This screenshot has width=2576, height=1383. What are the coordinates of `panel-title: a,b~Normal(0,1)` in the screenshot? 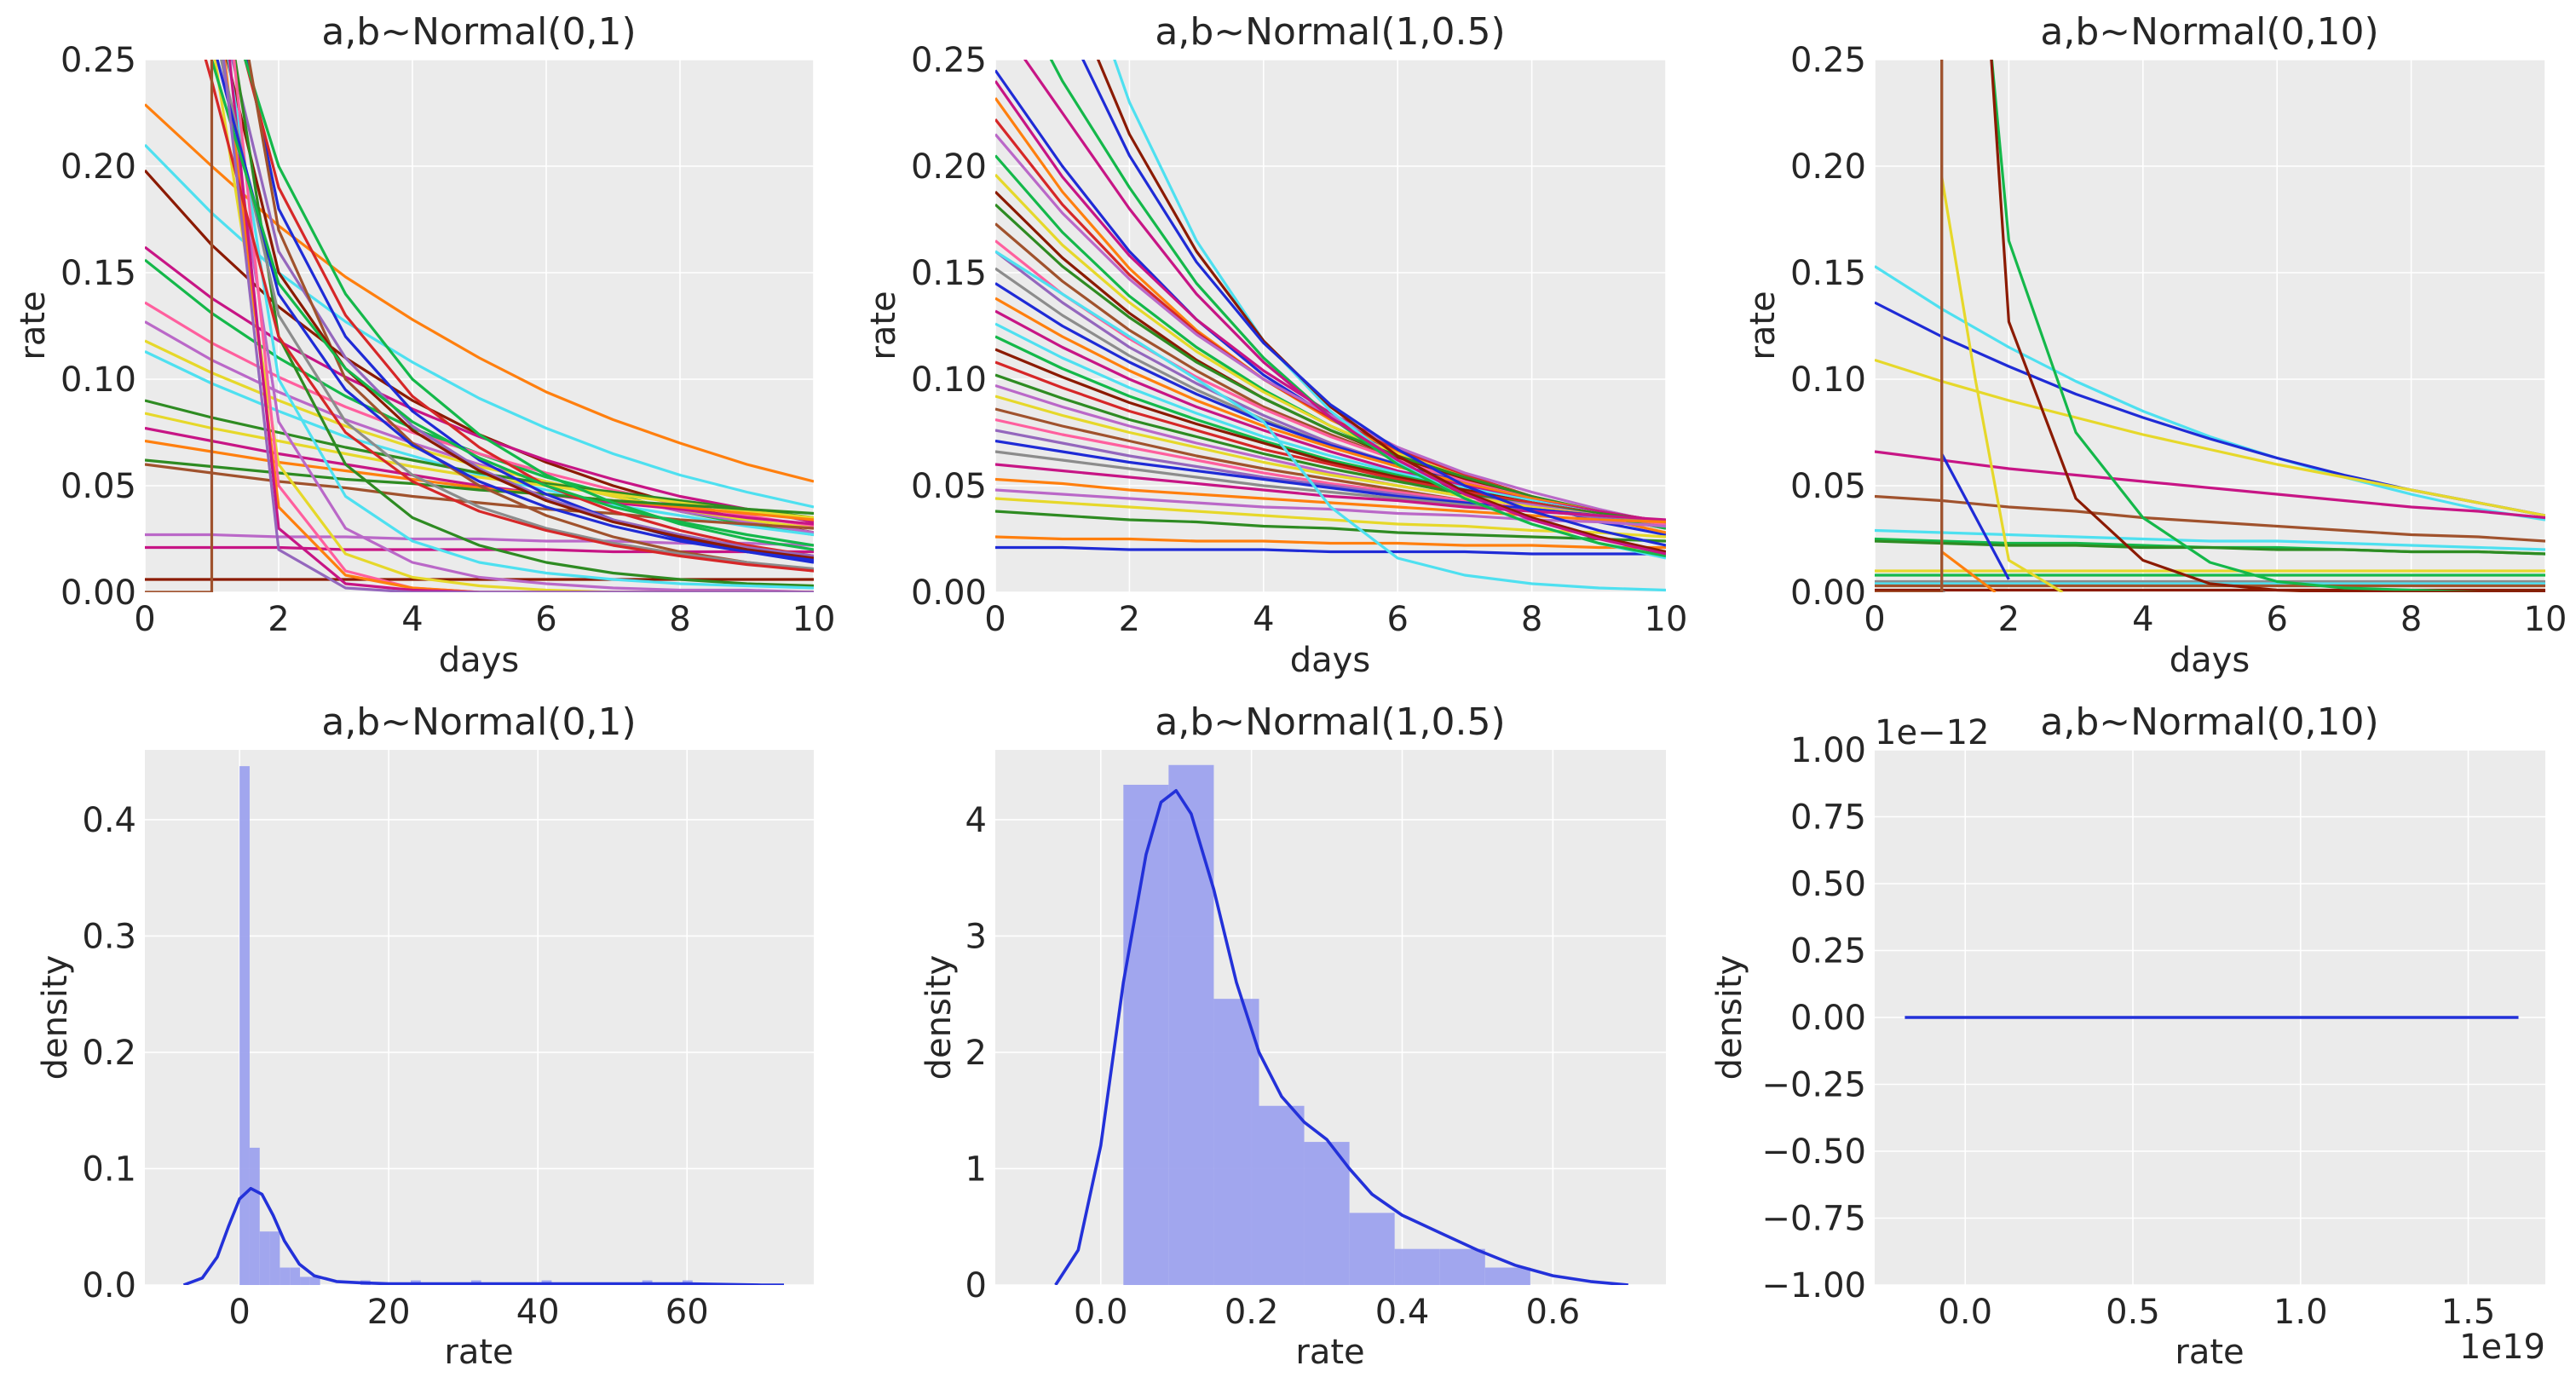 It's located at (478, 722).